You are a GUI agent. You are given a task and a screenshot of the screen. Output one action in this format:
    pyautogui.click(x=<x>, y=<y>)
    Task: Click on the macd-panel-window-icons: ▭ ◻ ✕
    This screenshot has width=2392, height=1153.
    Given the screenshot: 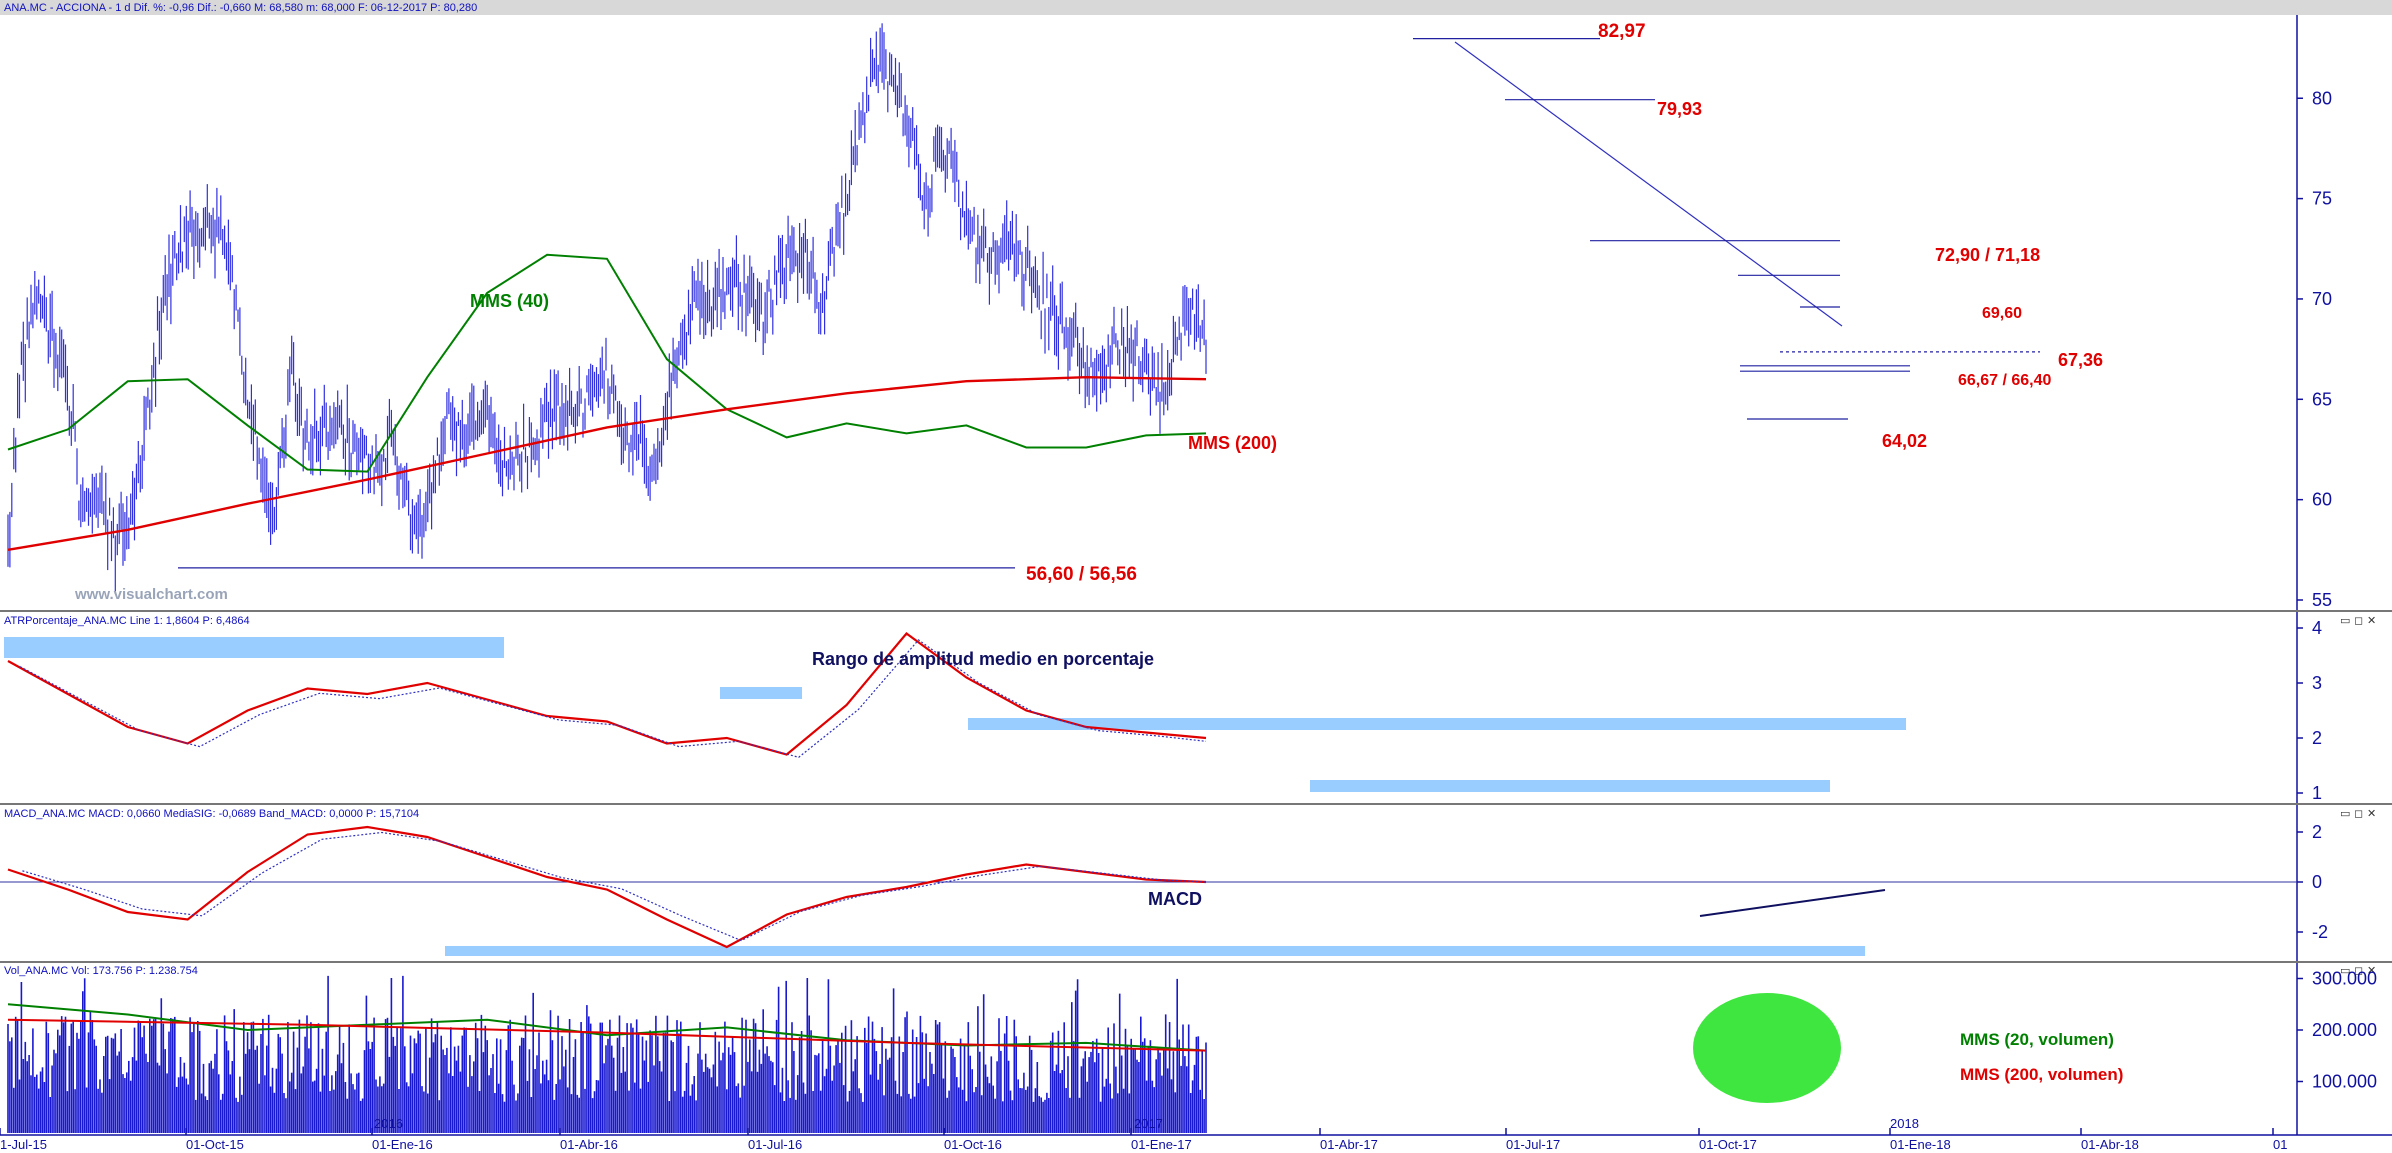 What is the action you would take?
    pyautogui.click(x=2358, y=813)
    